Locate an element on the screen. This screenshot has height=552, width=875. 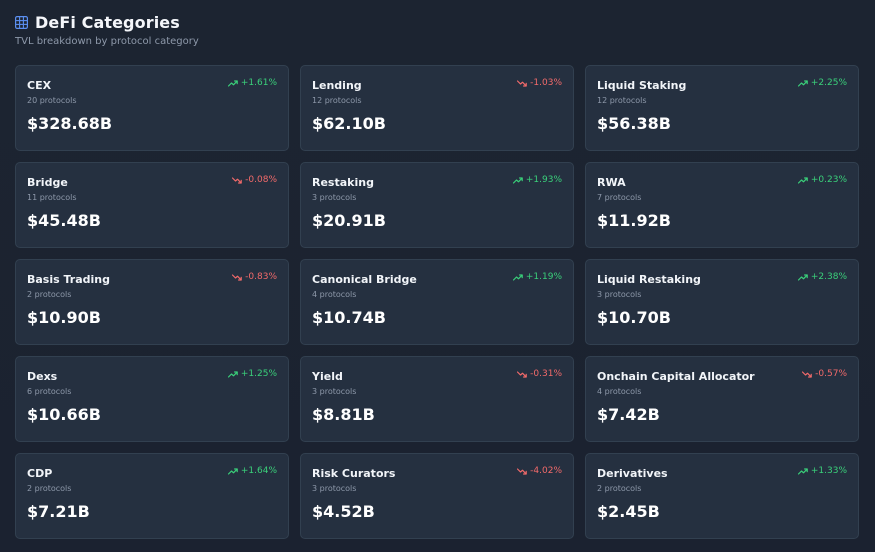
category-card: Lending 12 protocols $62.10B -1.03% is located at coordinates (437, 108).